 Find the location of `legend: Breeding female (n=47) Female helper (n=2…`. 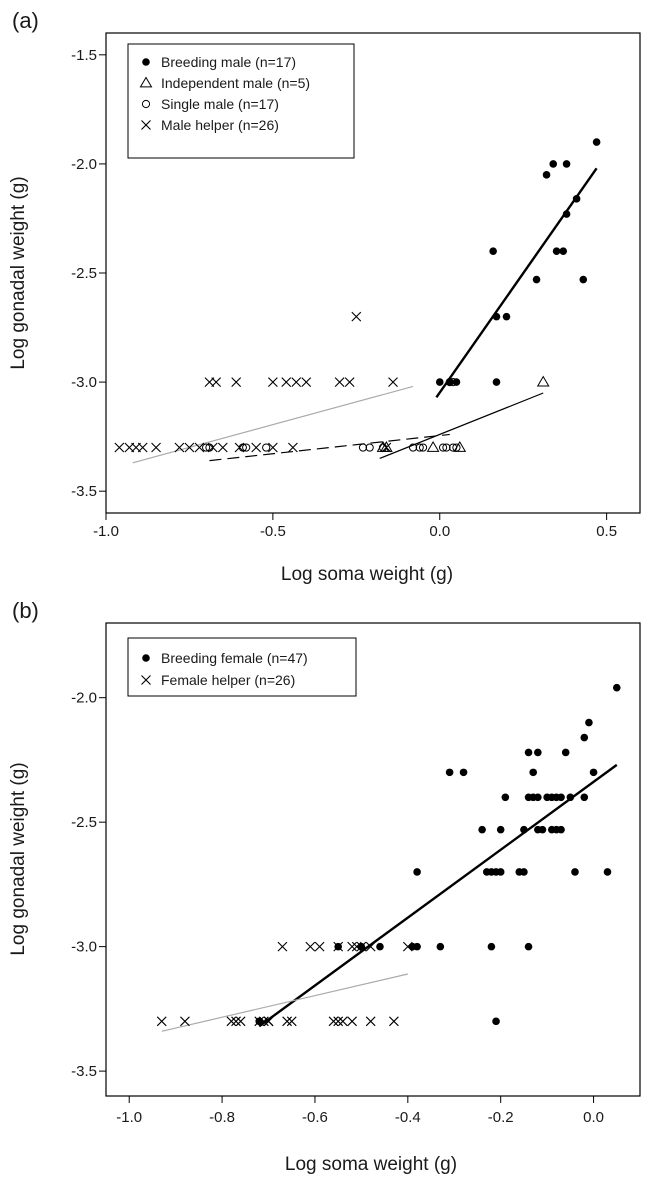

legend: Breeding female (n=47) Female helper (n=2… is located at coordinates (242, 667).